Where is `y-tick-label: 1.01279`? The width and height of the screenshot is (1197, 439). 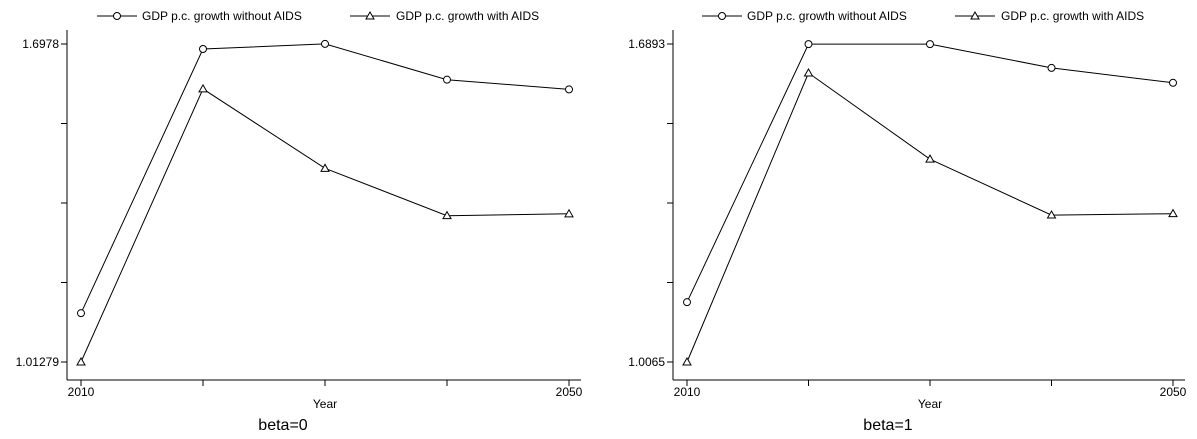
y-tick-label: 1.01279 is located at coordinates (38, 362).